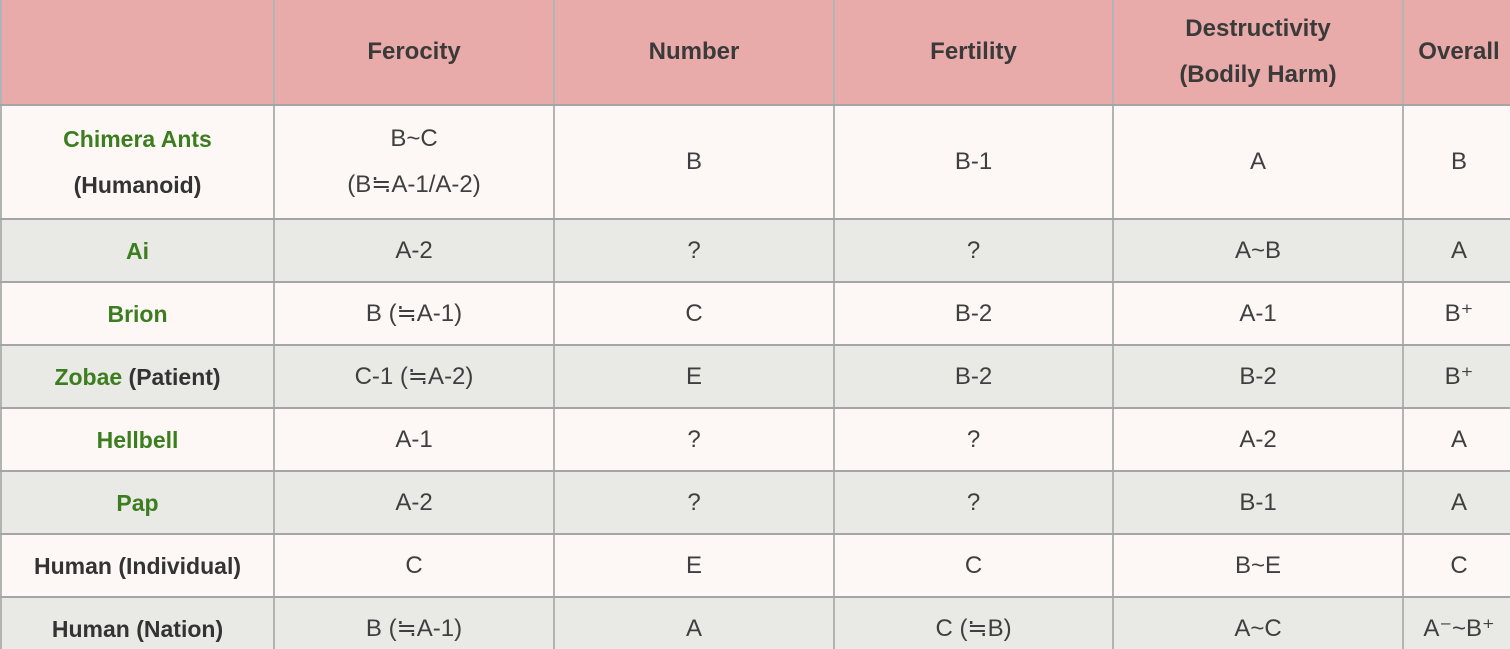  What do you see at coordinates (1258, 28) in the screenshot?
I see `header-destructivity-line1: Destructivity` at bounding box center [1258, 28].